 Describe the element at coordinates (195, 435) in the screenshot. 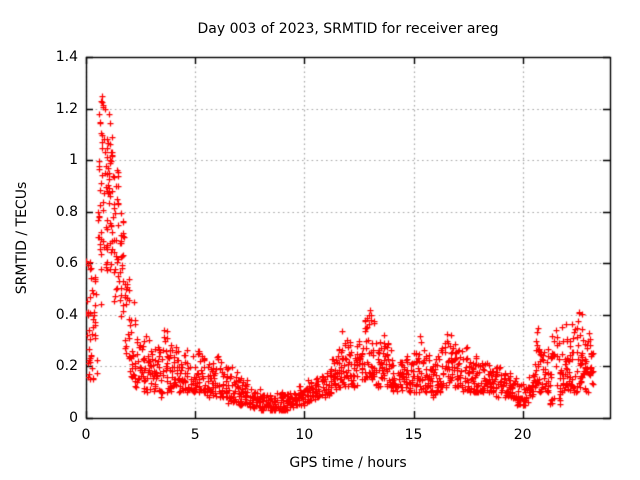

I see `x-tick-label: 5` at that location.